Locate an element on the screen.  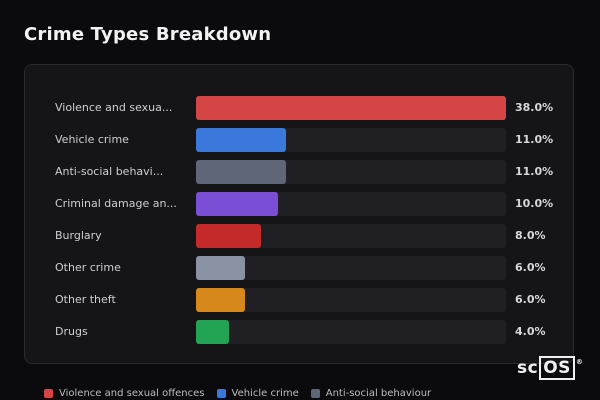
bar-row: Other crime 6.0% is located at coordinates (300, 268).